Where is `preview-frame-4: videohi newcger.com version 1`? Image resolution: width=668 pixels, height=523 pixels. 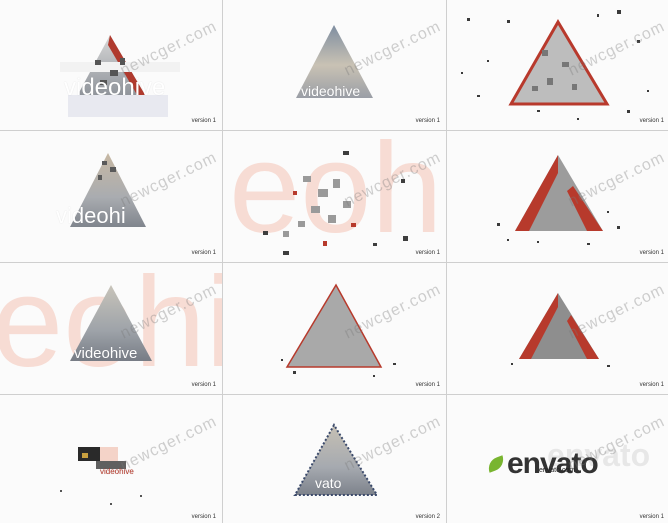
preview-frame-4: videohi newcger.com version 1 is located at coordinates (111, 196).